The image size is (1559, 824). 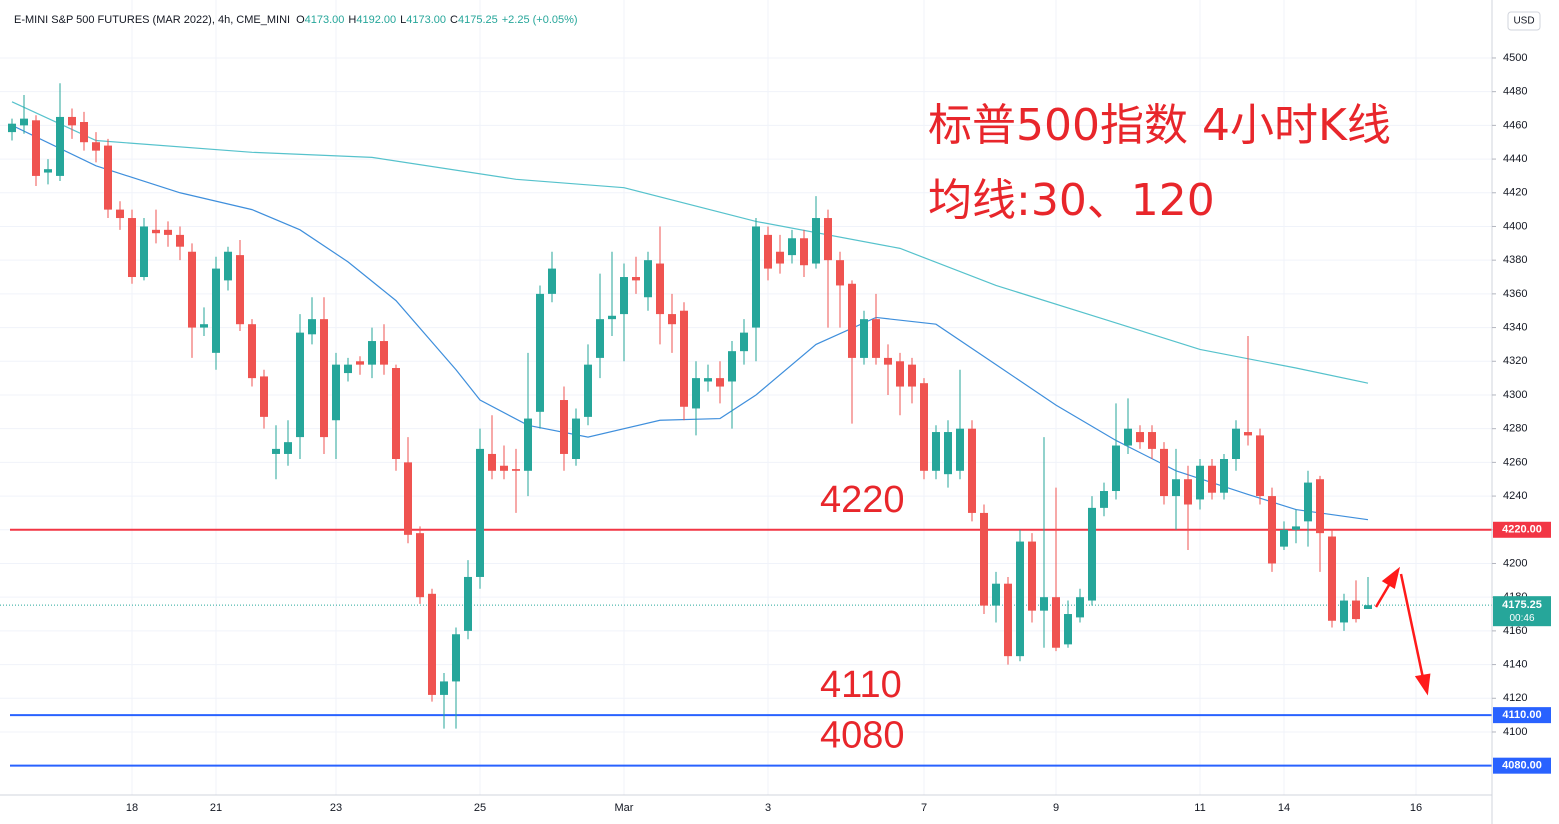 What do you see at coordinates (325, 20) in the screenshot?
I see `ohlc-value: 4173.00` at bounding box center [325, 20].